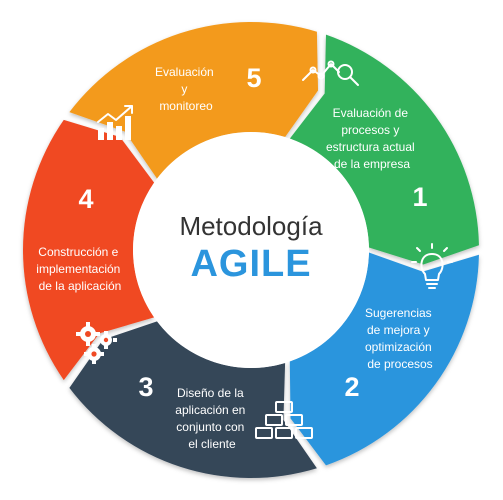 Image resolution: width=503 pixels, height=500 pixels. Describe the element at coordinates (284, 420) in the screenshot. I see `bricks-icon` at that location.